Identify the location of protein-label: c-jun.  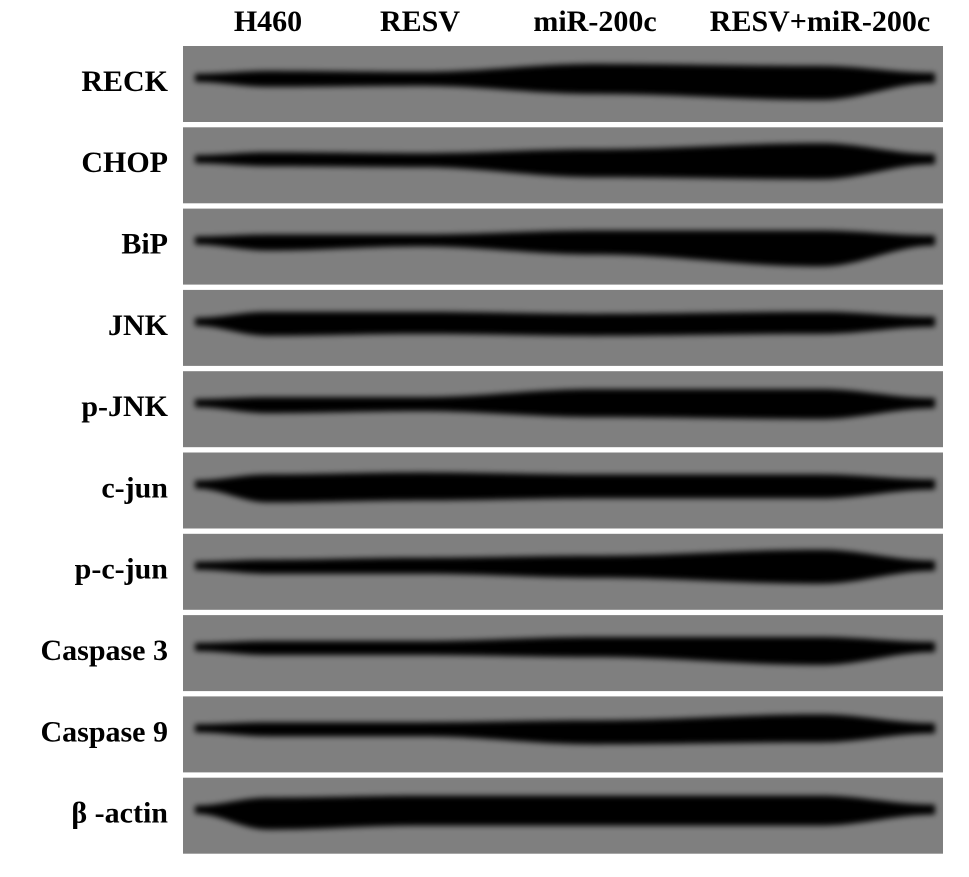
(134, 487).